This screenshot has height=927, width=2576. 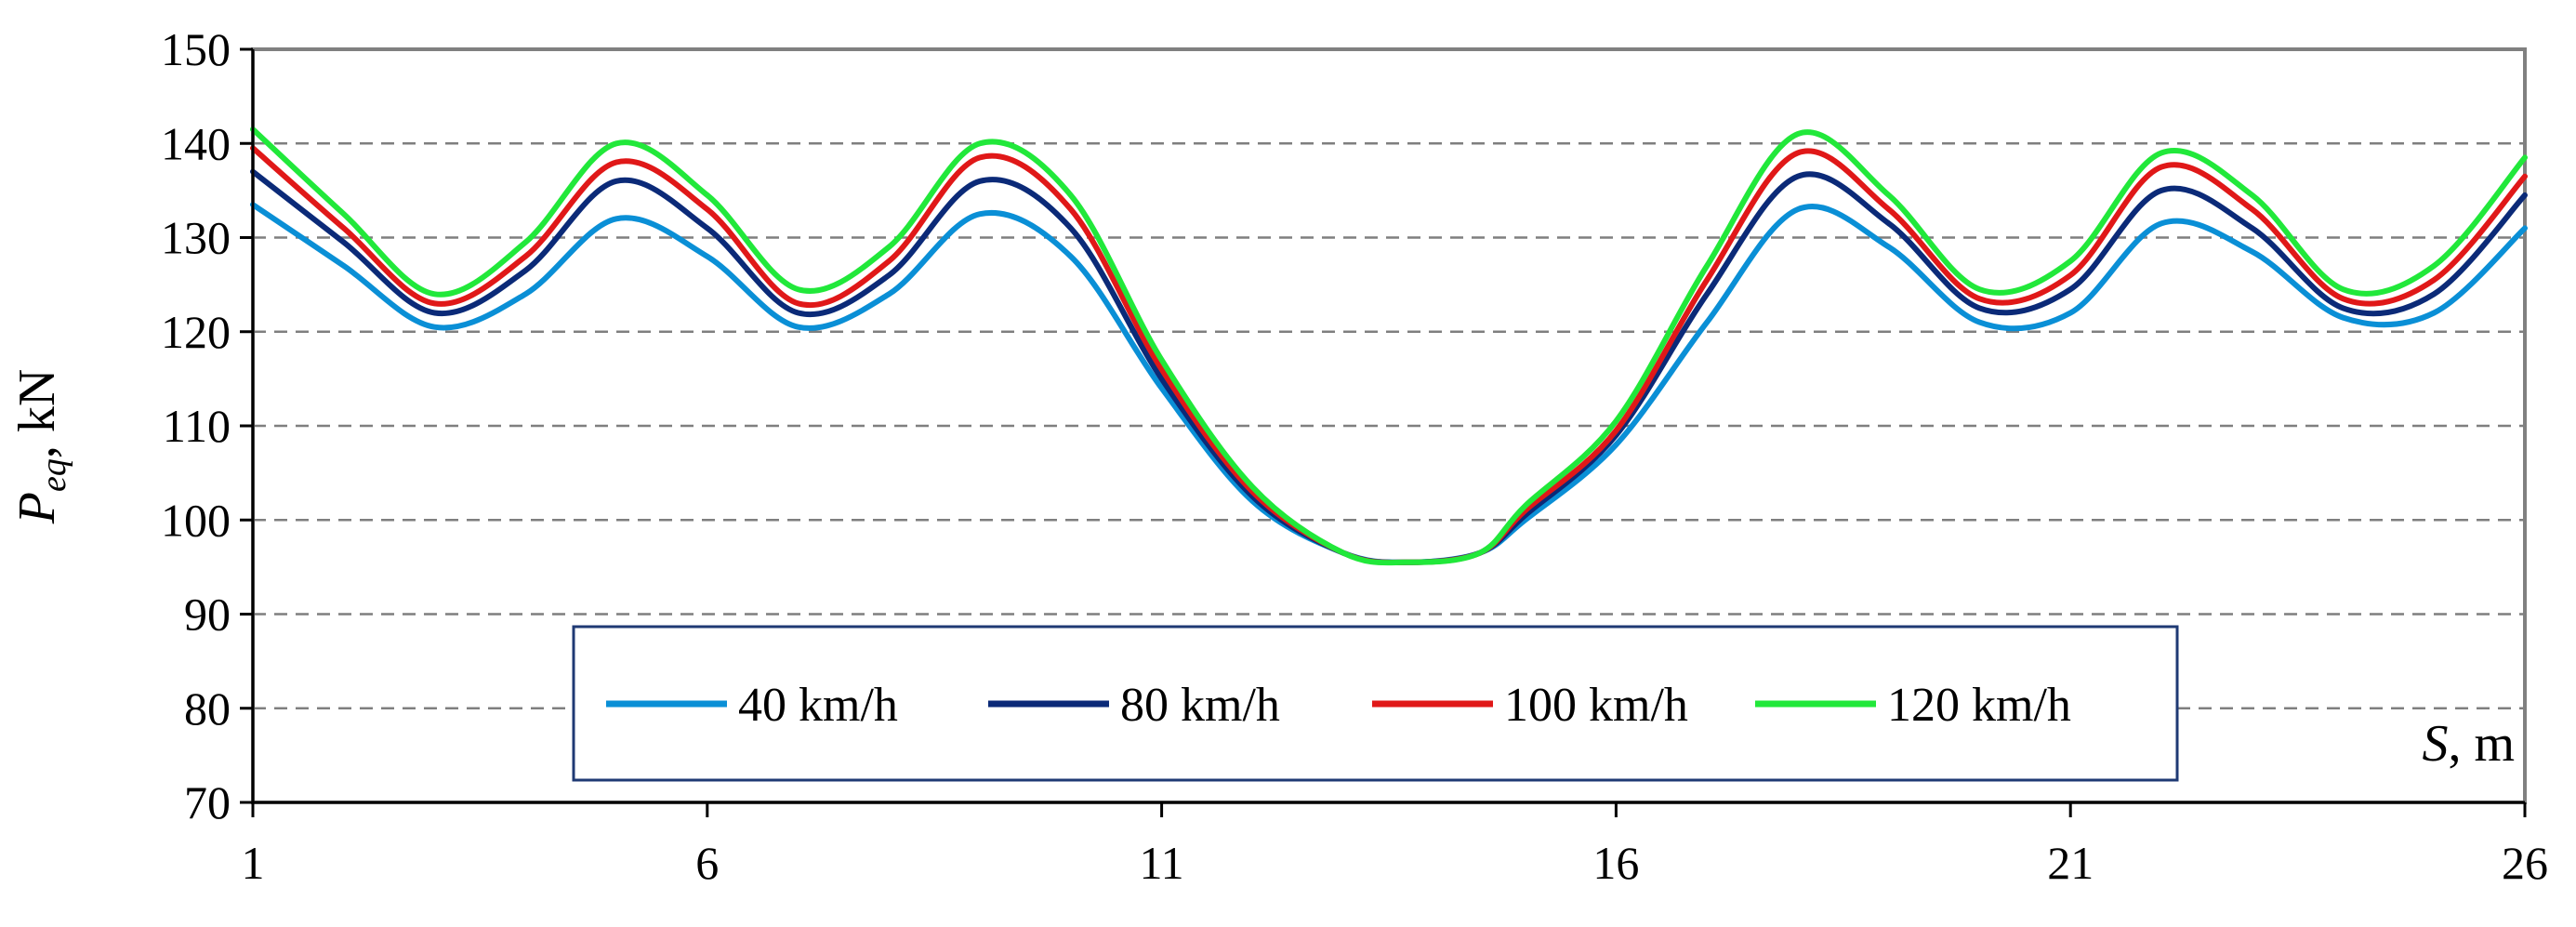 What do you see at coordinates (1596, 705) in the screenshot?
I see `legend-label-3: 100 km/h` at bounding box center [1596, 705].